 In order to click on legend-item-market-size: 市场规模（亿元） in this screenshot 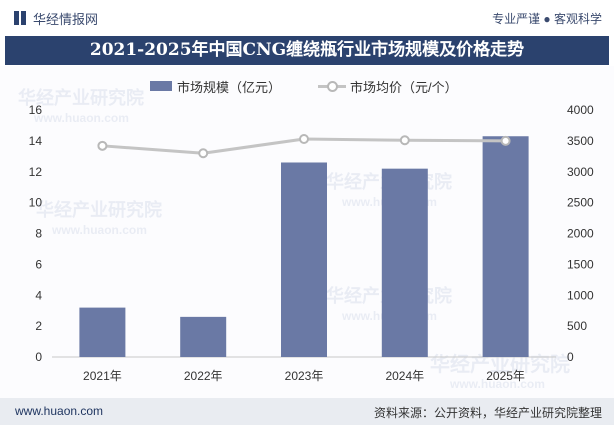, I will do `click(215, 86)`.